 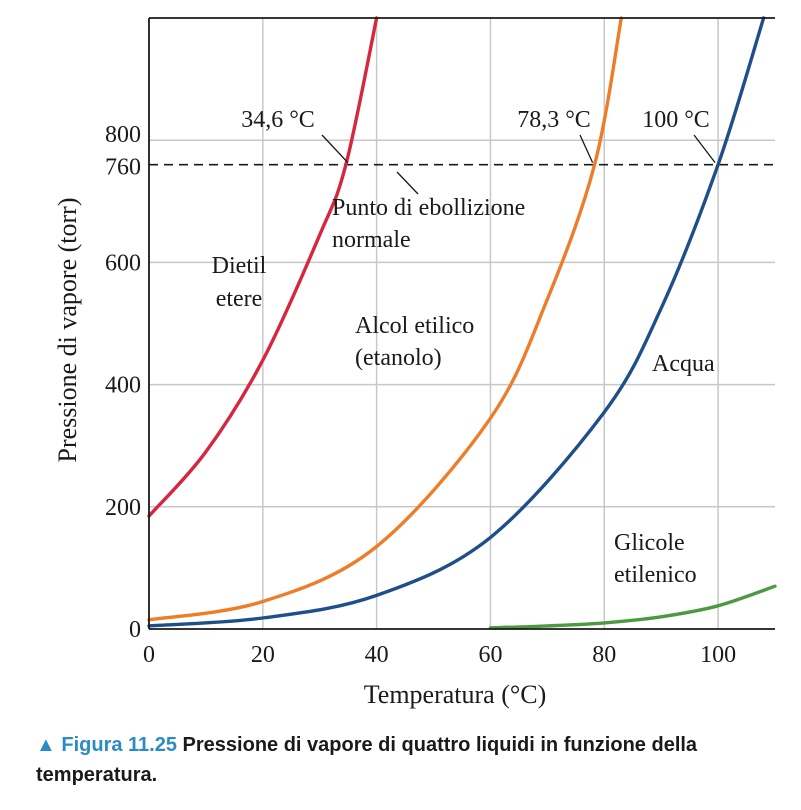 What do you see at coordinates (123, 263) in the screenshot?
I see `y-tick-label: 600` at bounding box center [123, 263].